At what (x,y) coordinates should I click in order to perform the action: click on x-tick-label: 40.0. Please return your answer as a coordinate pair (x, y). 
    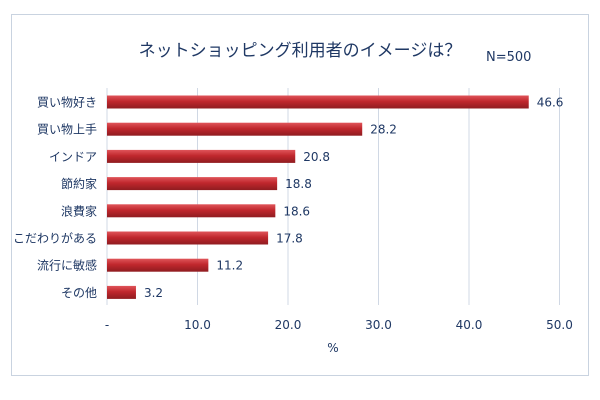
    Looking at the image, I should click on (469, 325).